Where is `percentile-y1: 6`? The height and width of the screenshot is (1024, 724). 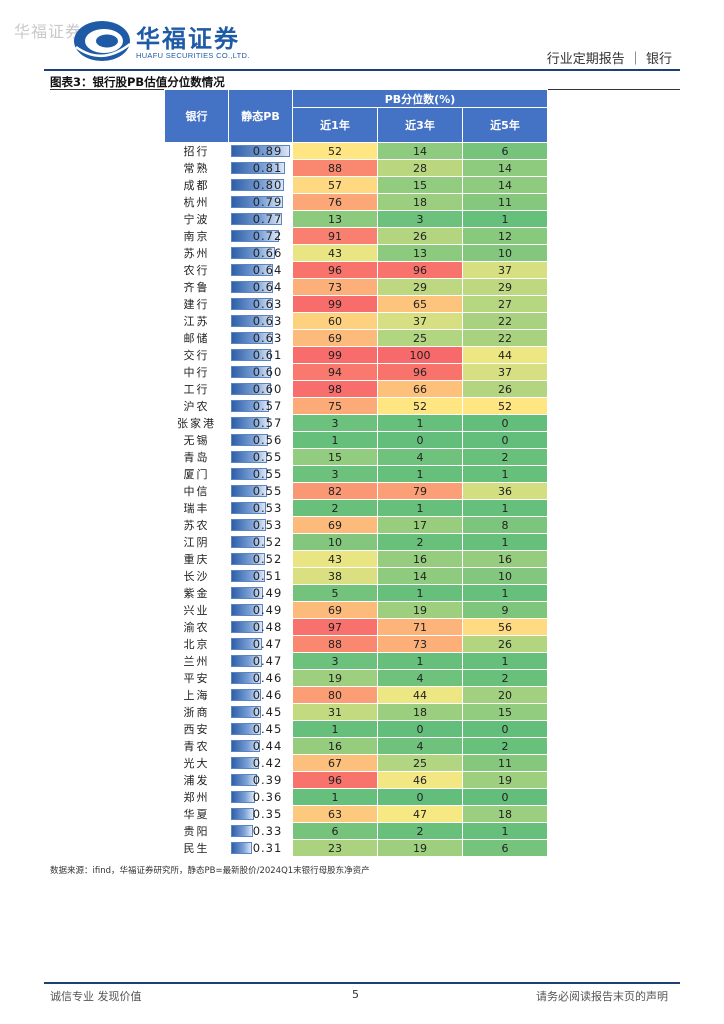 percentile-y1: 6 is located at coordinates (335, 831).